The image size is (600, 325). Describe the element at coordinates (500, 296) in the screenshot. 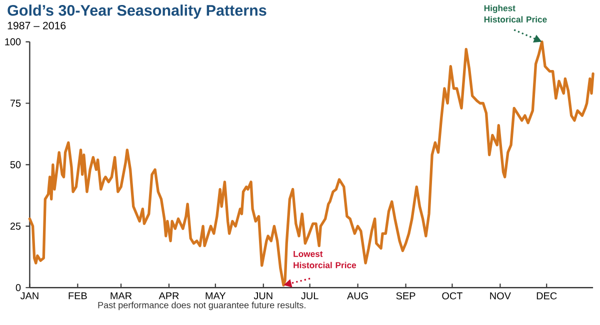

I see `x-tick-label: NOV` at that location.